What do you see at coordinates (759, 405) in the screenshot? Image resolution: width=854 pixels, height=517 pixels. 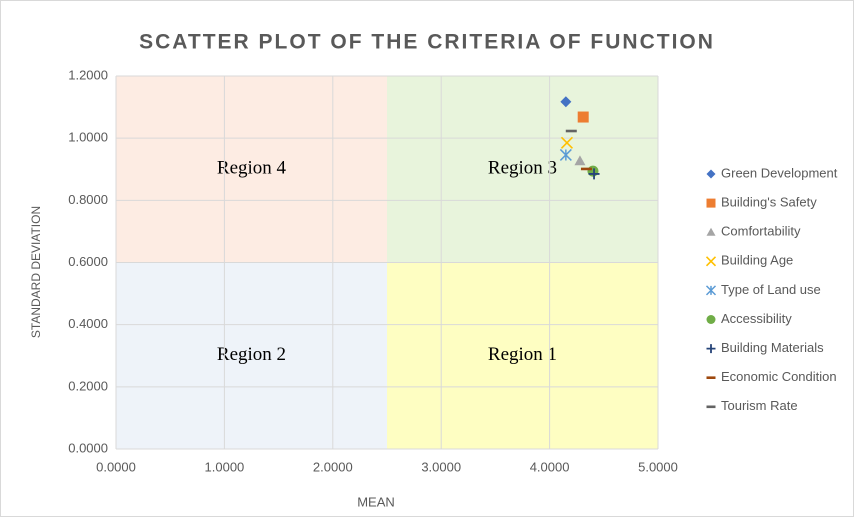 I see `legend-label: Tourism Rate` at bounding box center [759, 405].